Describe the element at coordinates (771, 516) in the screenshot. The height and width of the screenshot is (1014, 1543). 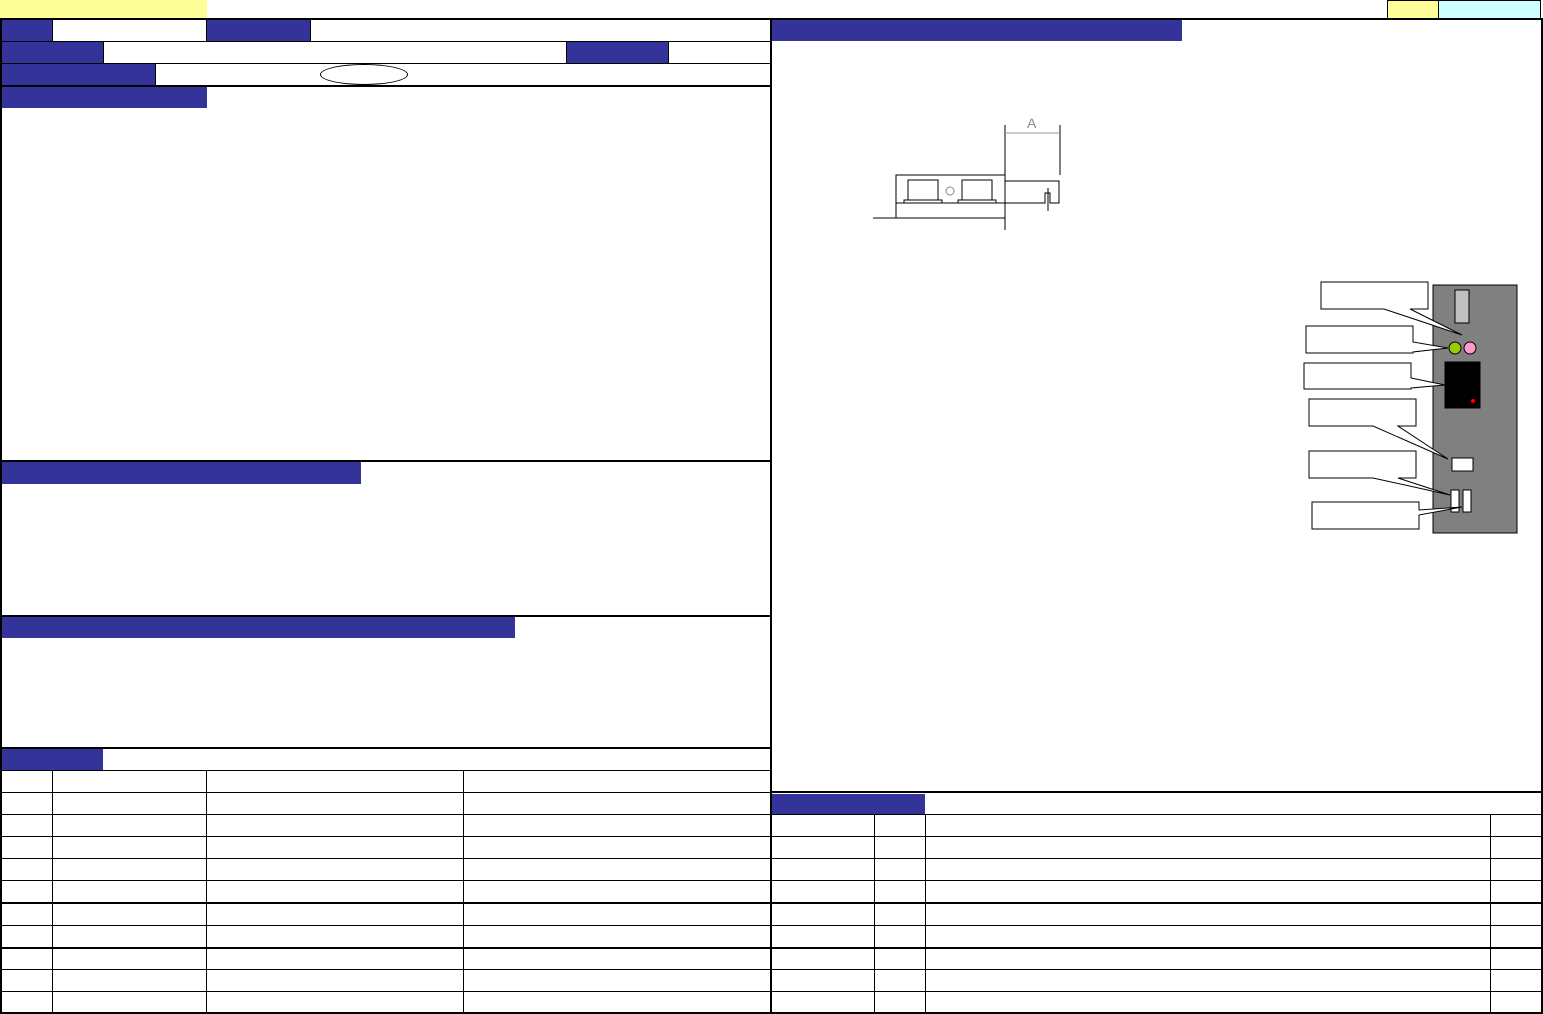
I see `center-divider` at that location.